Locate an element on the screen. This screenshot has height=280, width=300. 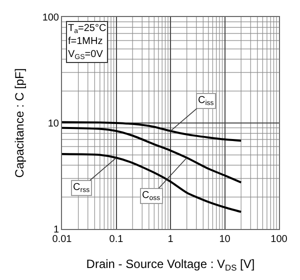
annotation: C$_{iss}$ is located at coordinates (206, 101).